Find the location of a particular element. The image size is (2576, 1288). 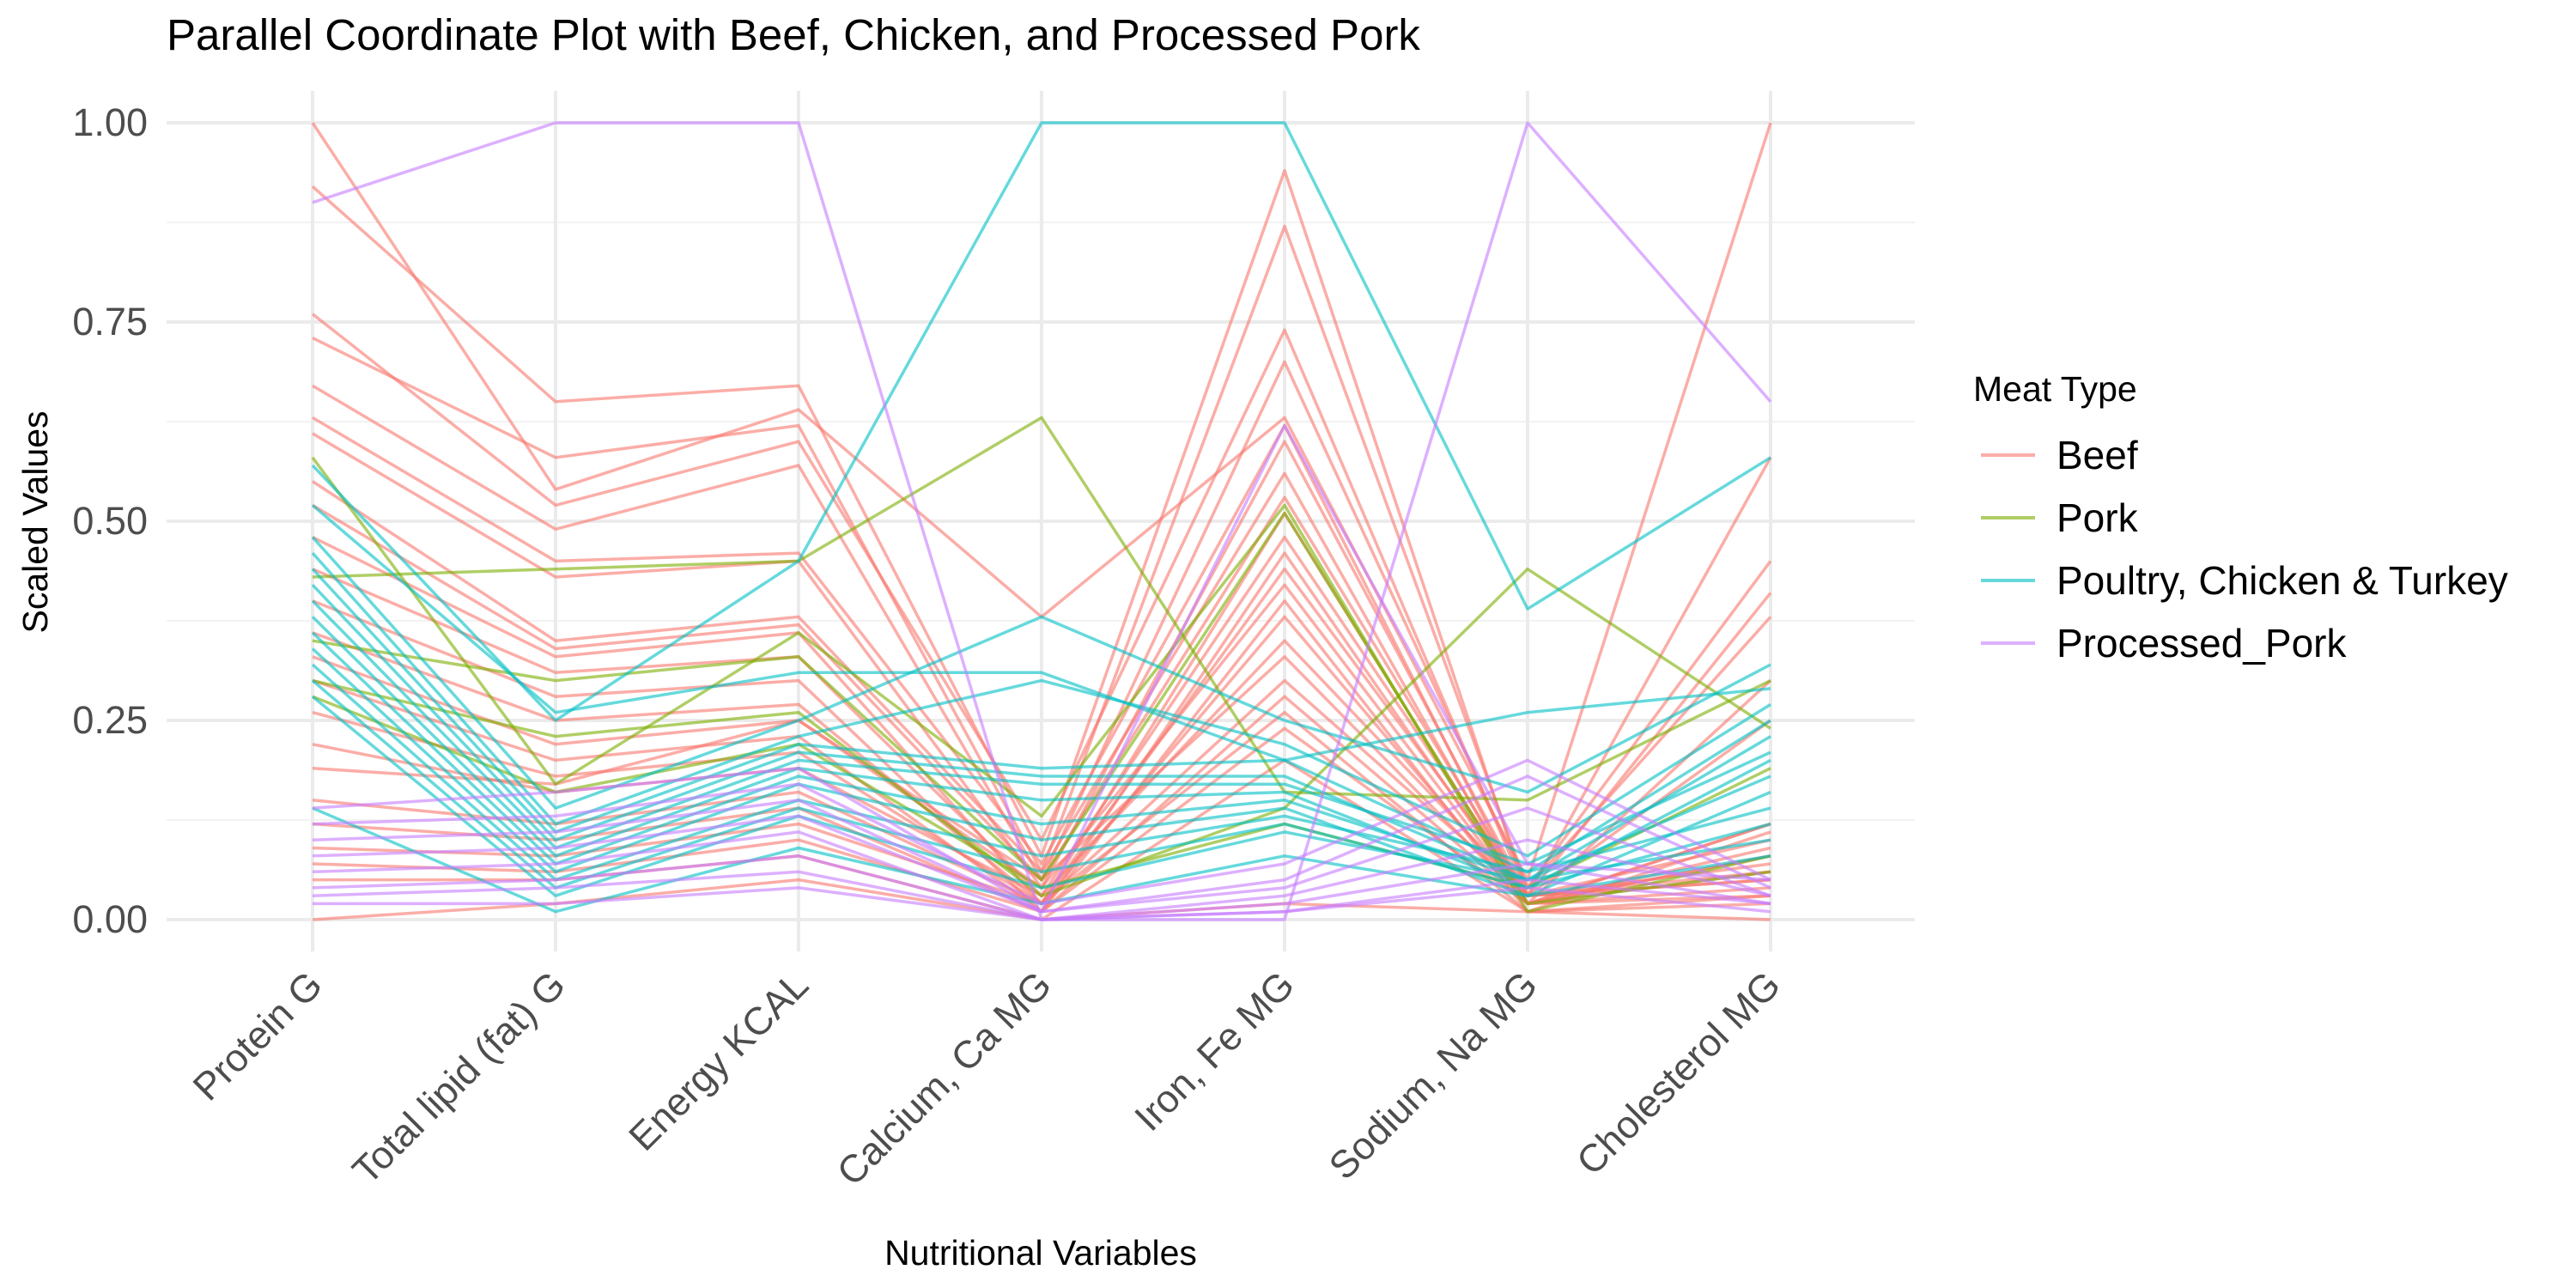

x-tick-label-6: Cholesterol MG is located at coordinates (1678, 1073).